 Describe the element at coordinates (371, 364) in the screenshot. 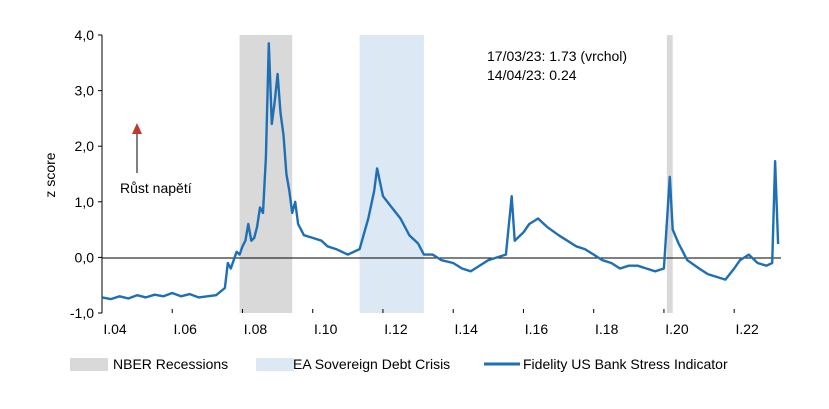

I see `legend-label-ea: EA Sovereign Debt Crisis` at that location.